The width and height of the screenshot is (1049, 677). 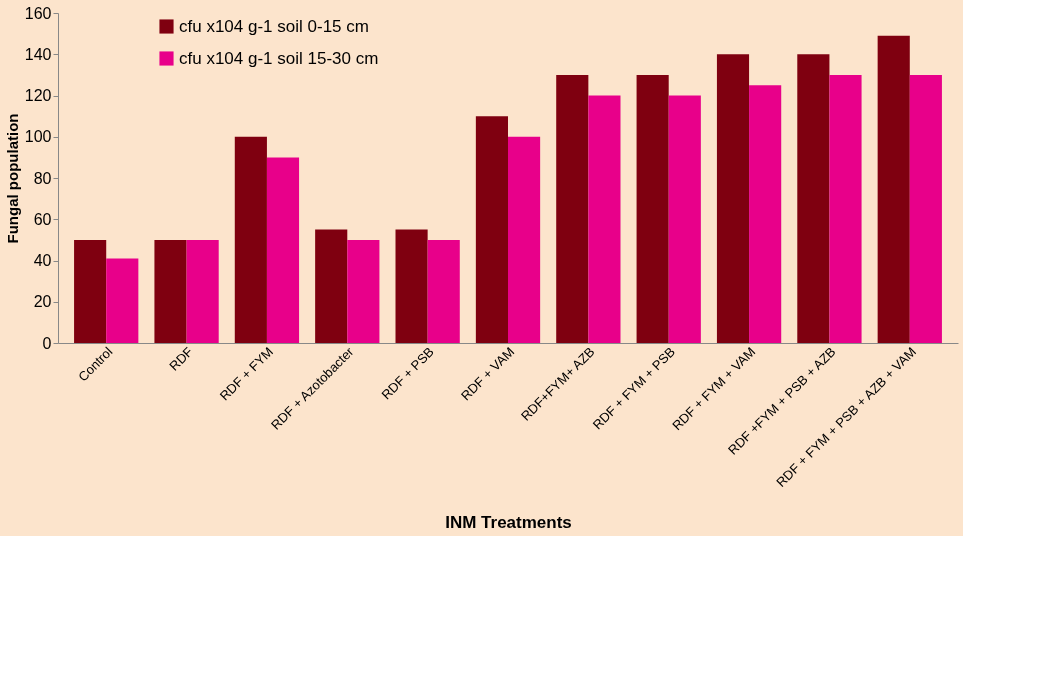 I want to click on y-tick-label: 0, so click(x=47, y=343).